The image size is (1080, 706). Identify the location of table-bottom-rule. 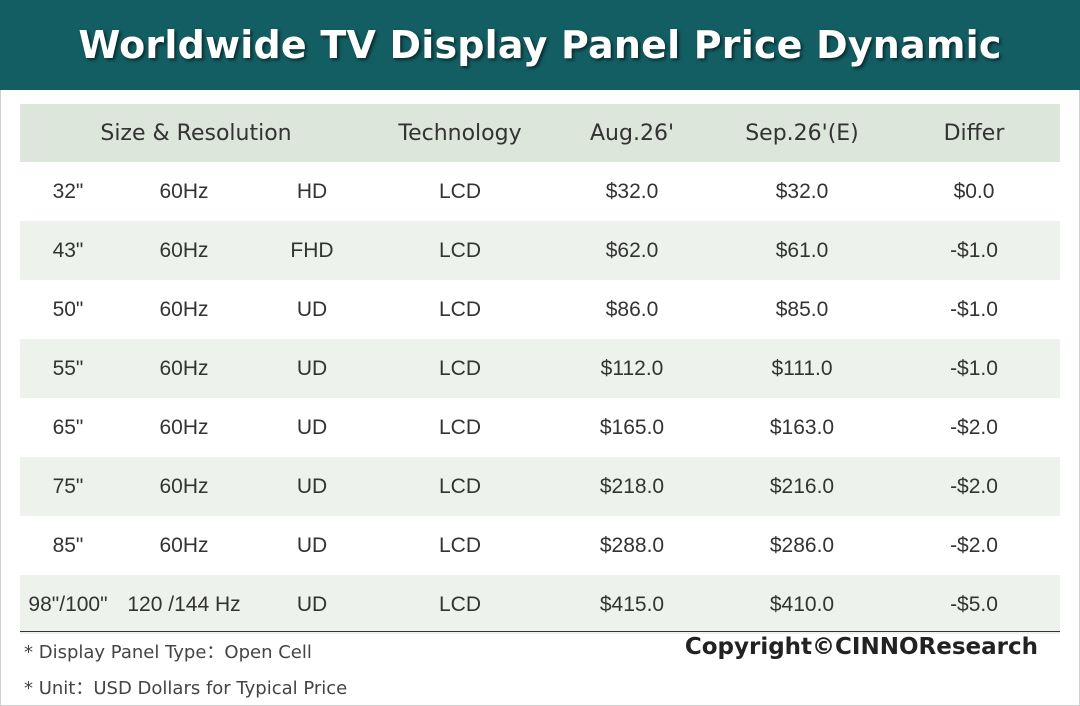
(540, 631).